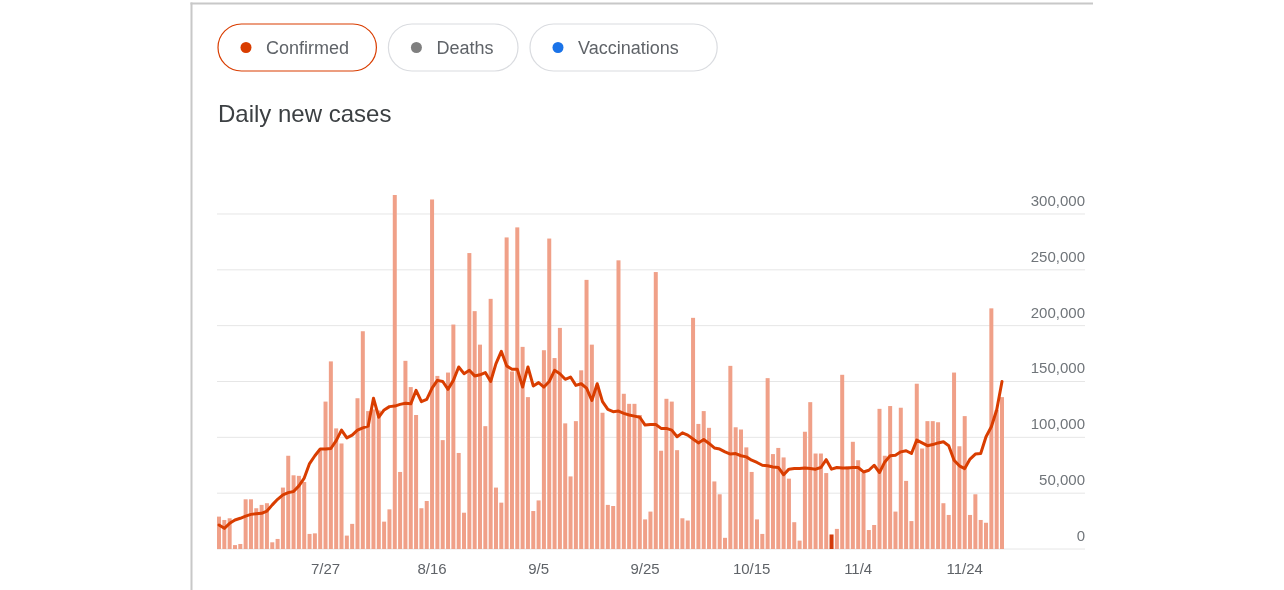  I want to click on text: Deaths, so click(465, 48).